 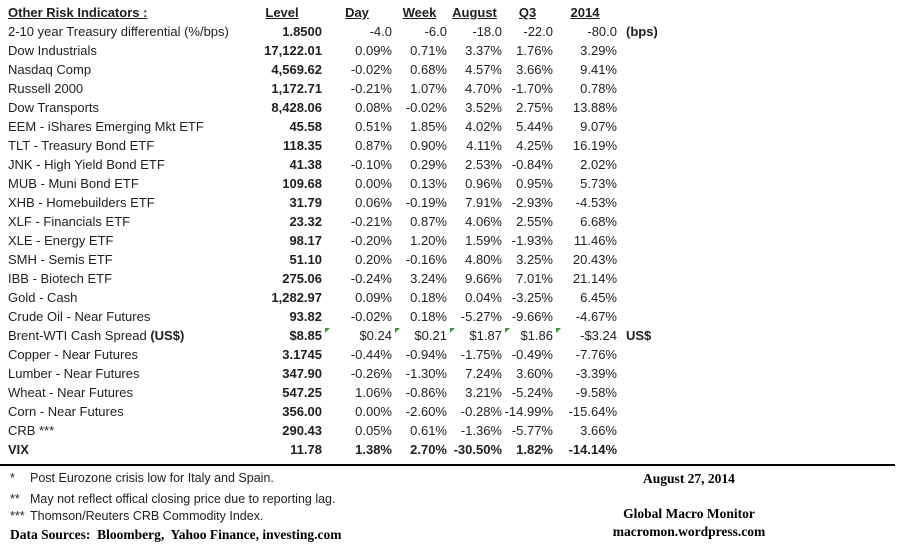 I want to click on change-value: -0.84%, so click(x=532, y=164).